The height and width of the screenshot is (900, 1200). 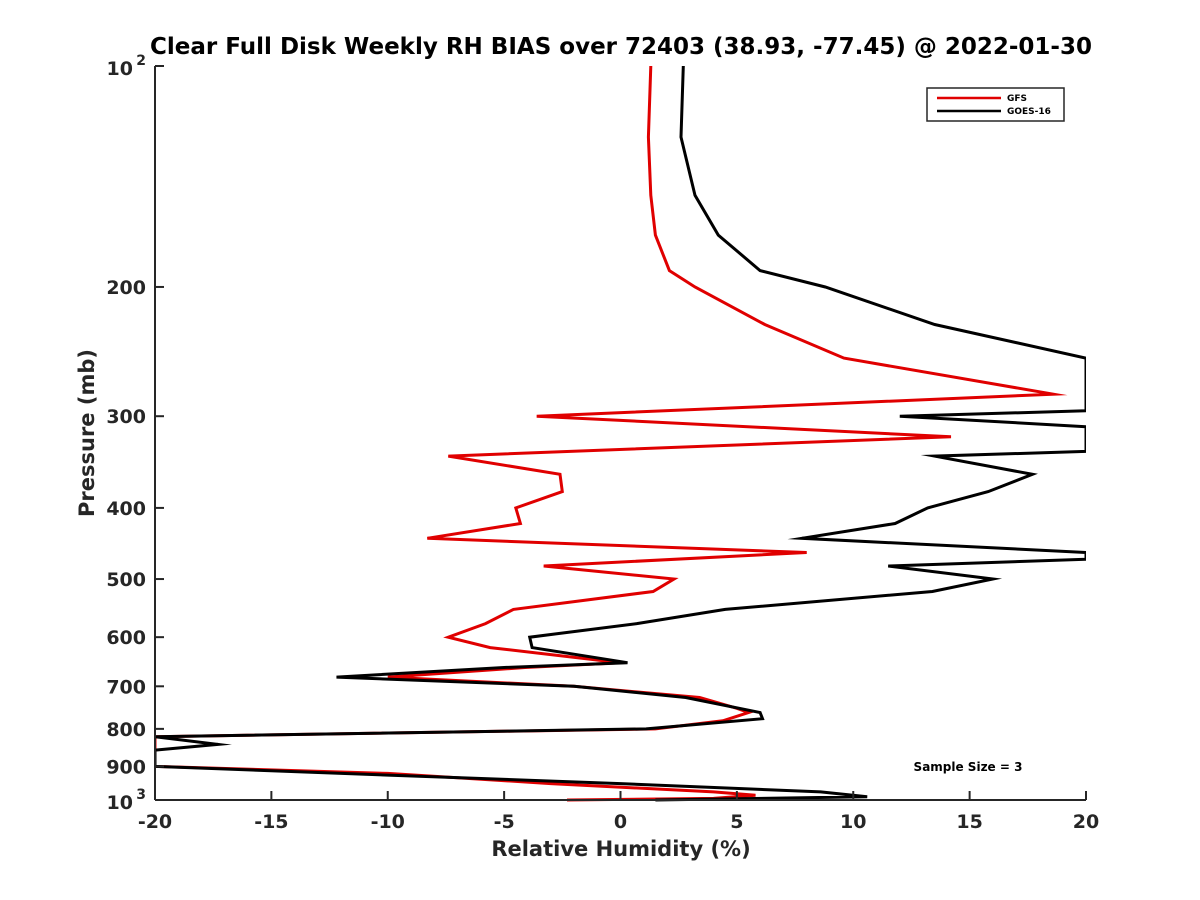 I want to click on y-tick-exponent: 2, so click(x=141, y=61).